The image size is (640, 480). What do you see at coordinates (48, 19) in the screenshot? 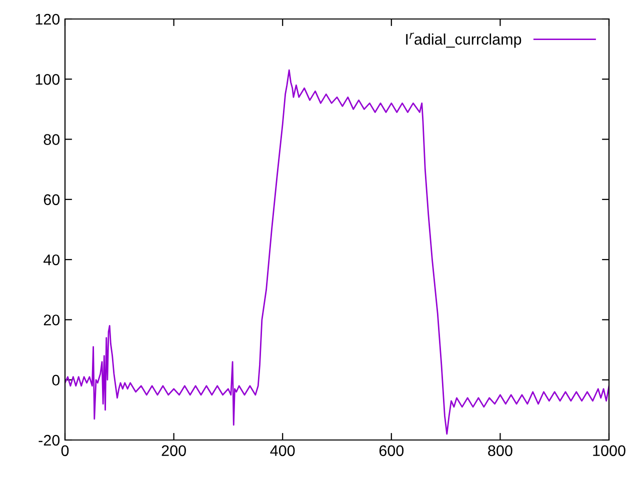
I see `y-tick-label: 120` at bounding box center [48, 19].